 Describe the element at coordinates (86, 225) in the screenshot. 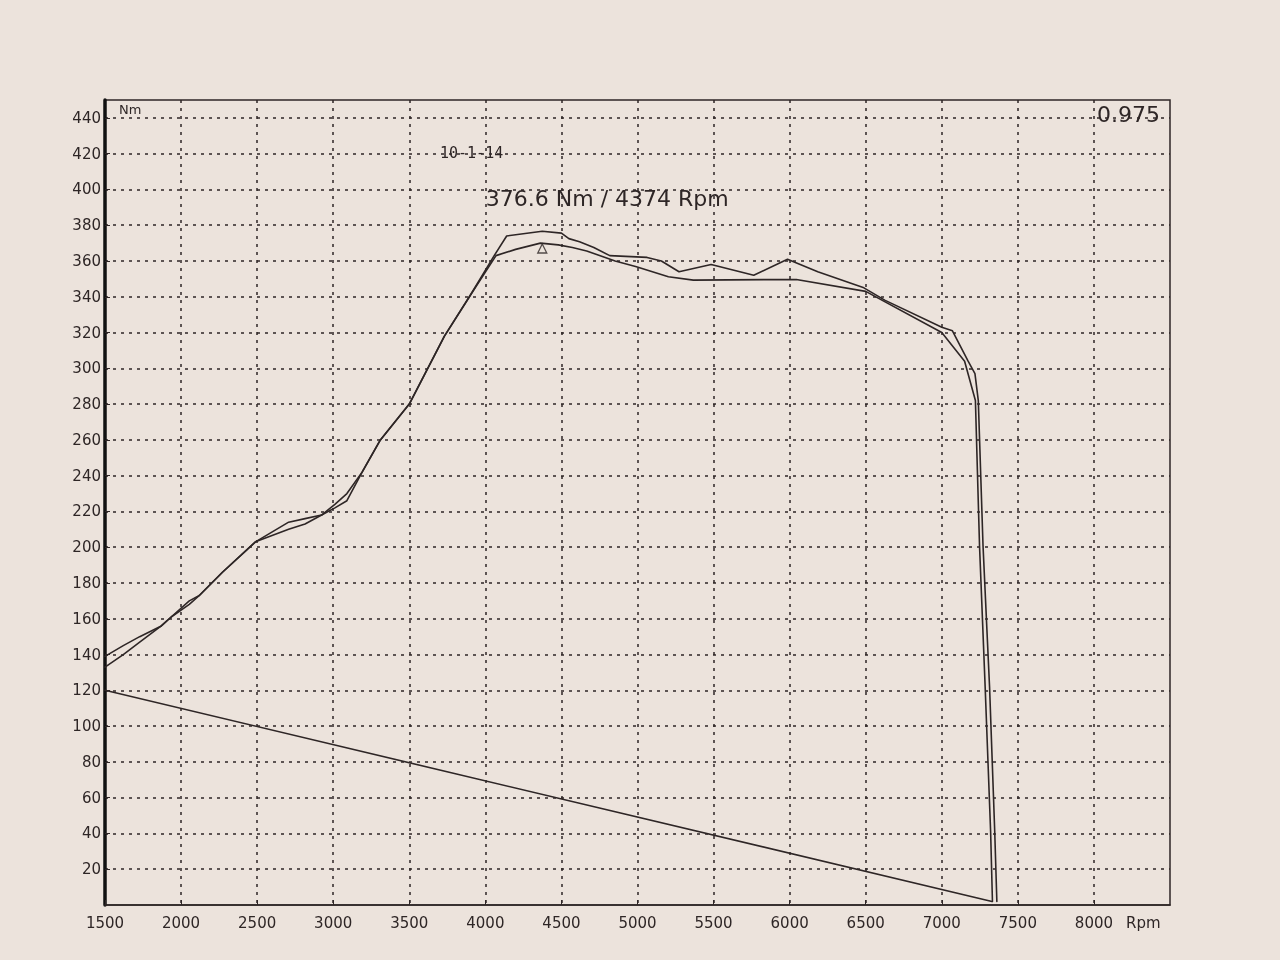

I see `y-tick-label: 380` at that location.